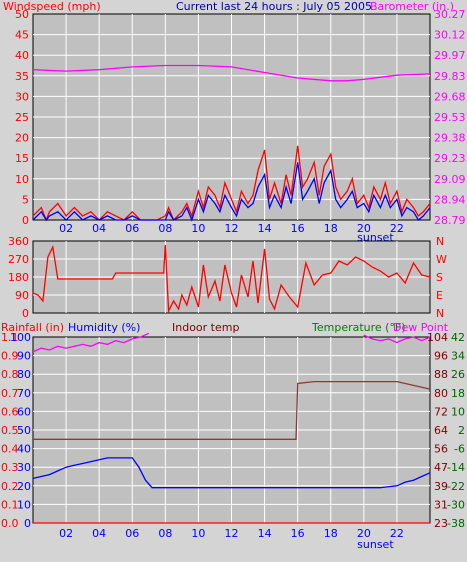 This screenshot has width=467, height=562. I want to click on legend-rainfall: Rainfall (in), so click(32, 327).